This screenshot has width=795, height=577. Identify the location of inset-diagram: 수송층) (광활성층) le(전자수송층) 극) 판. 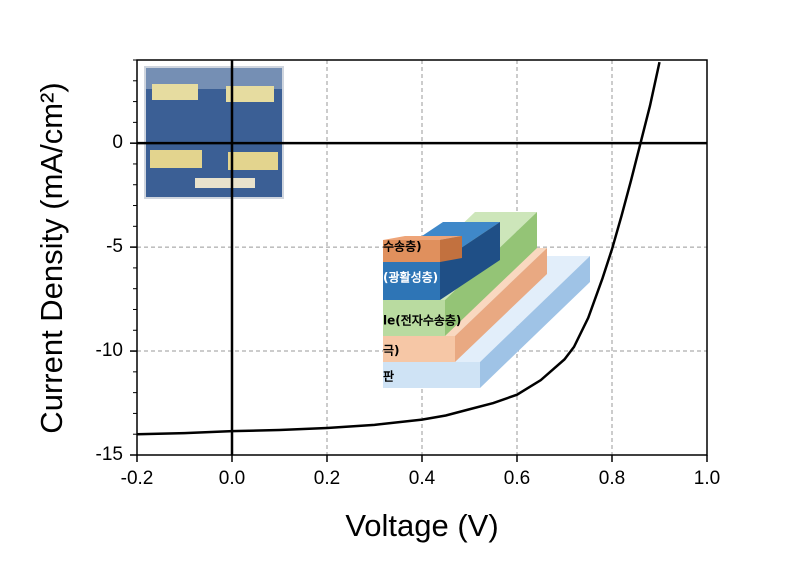
(486, 300).